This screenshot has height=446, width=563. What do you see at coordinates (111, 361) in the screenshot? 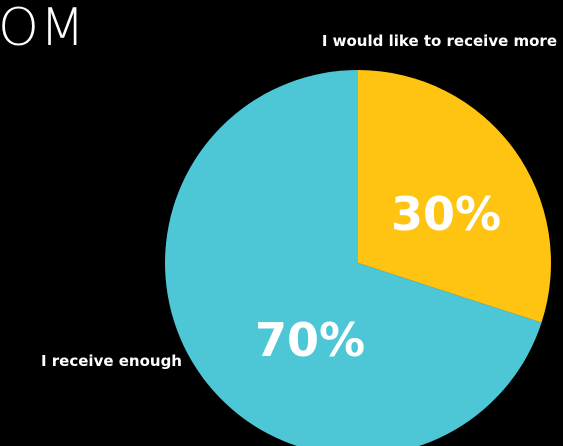
I see `slice-category-label-2: I receive enough` at bounding box center [111, 361].